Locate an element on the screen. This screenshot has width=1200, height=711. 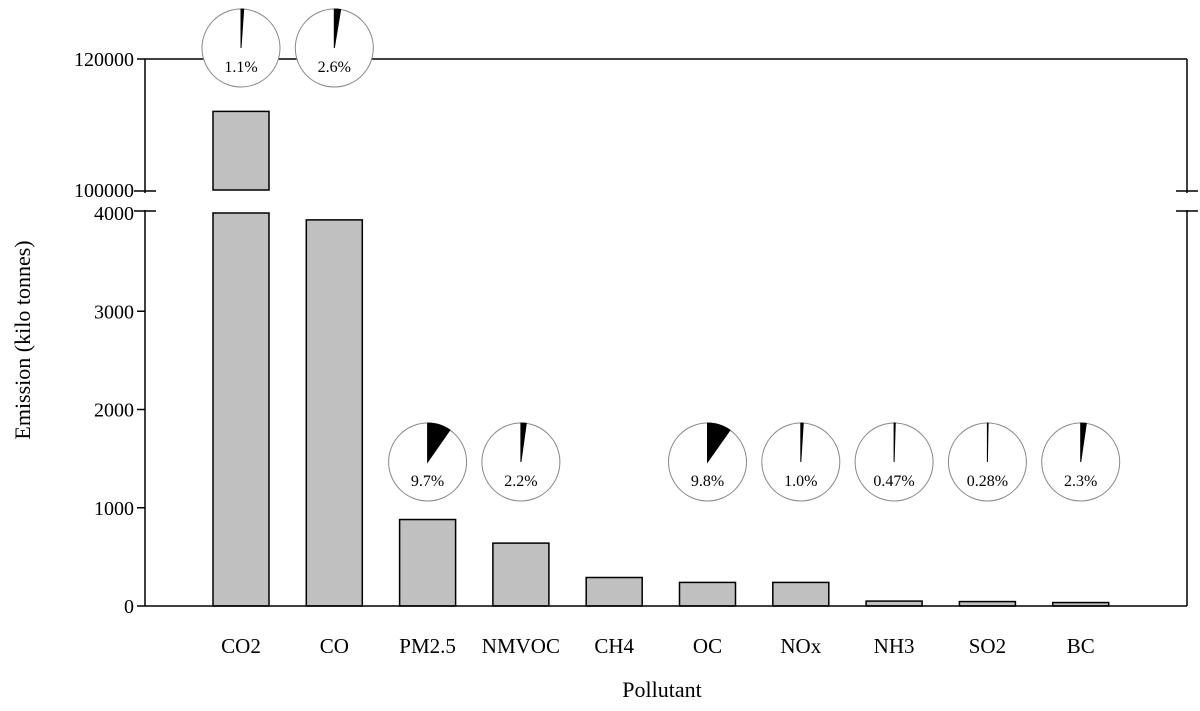
share-pie-label: 2.3% is located at coordinates (1080, 481).